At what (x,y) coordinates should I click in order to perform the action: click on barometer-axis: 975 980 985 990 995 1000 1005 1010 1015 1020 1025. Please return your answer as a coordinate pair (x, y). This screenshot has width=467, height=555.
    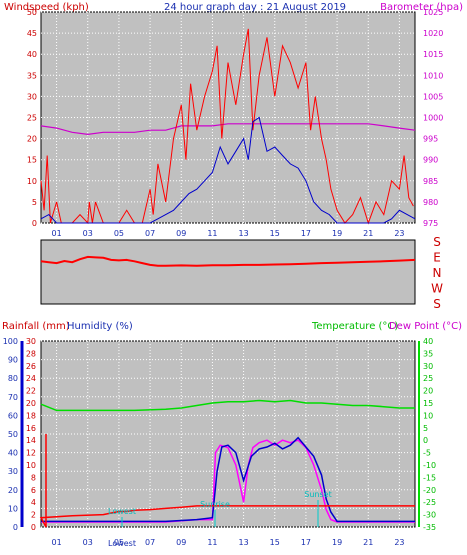
    Looking at the image, I should click on (433, 118).